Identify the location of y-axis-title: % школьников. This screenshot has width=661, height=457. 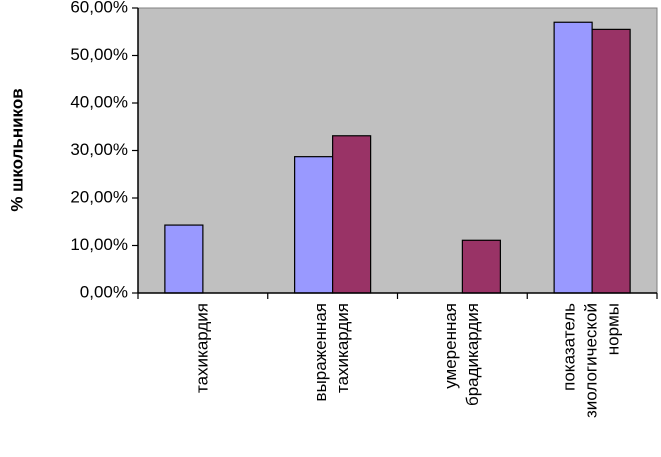
(16, 149).